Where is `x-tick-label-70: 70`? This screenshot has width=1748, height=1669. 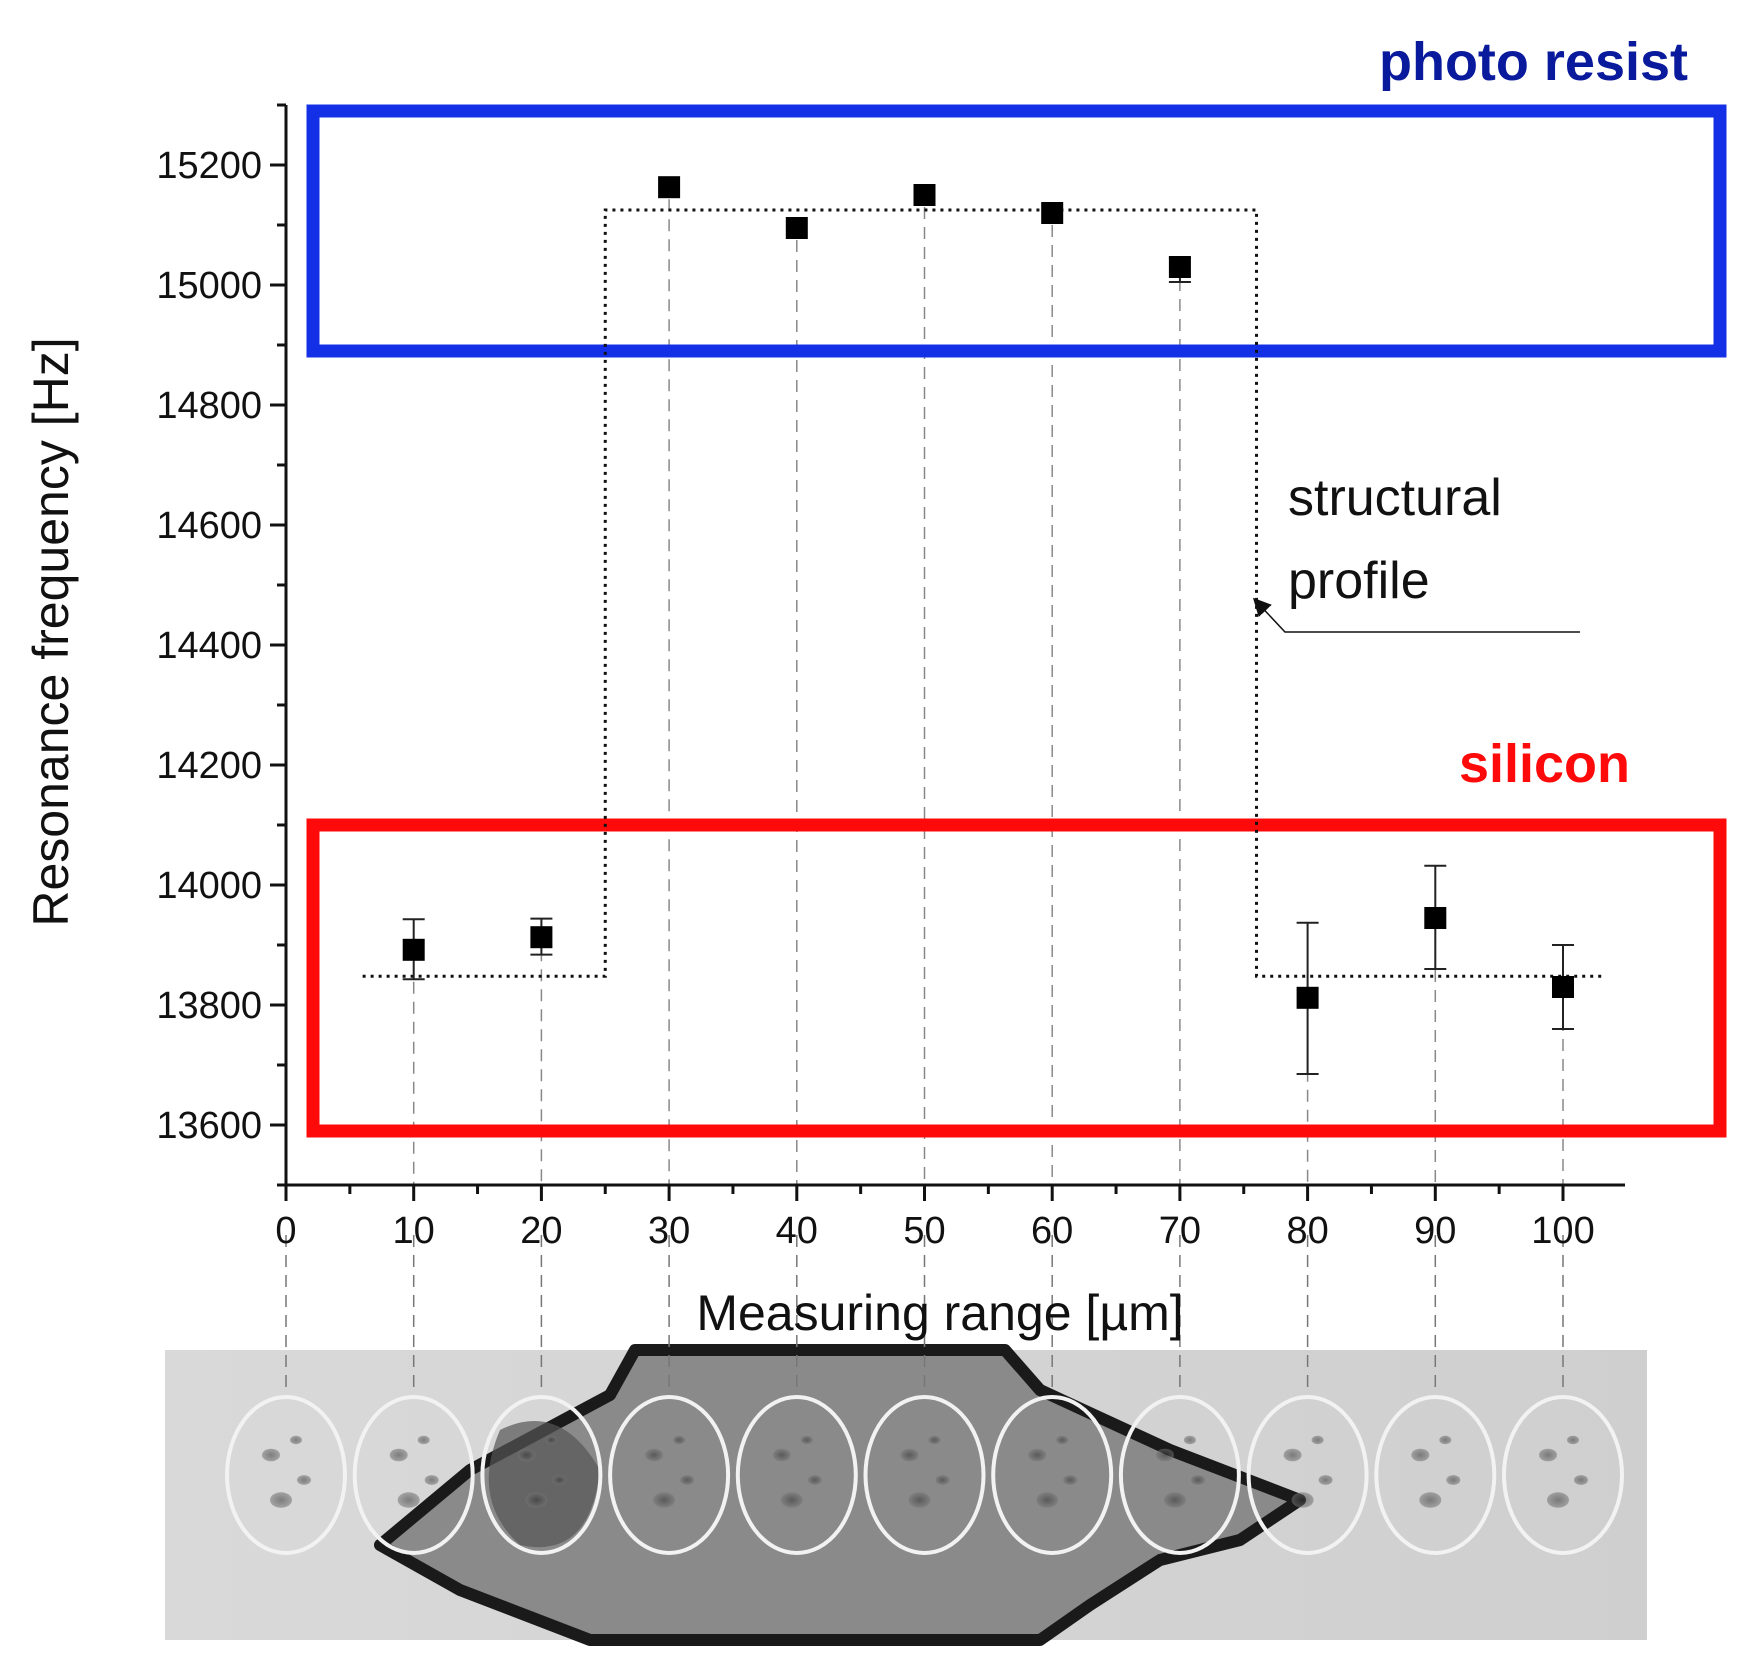
x-tick-label-70: 70 is located at coordinates (1180, 1231).